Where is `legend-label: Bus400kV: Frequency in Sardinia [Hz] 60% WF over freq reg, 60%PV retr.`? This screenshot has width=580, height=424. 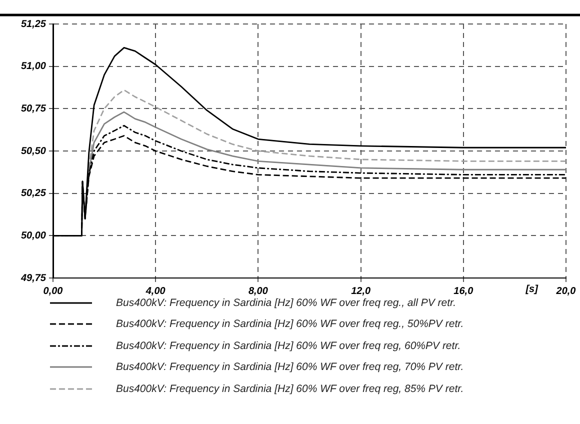
legend-label: Bus400kV: Frequency in Sardinia [Hz] 60% WF over freq reg, 60%PV retr. is located at coordinates (288, 346).